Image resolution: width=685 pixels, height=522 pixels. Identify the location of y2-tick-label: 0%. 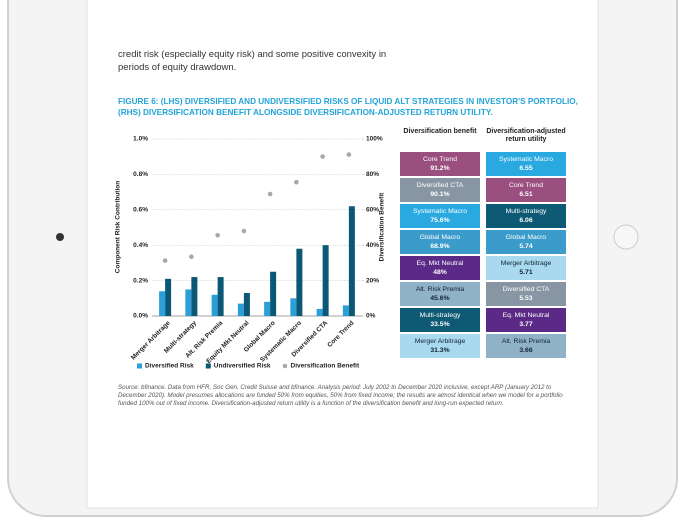
(371, 316).